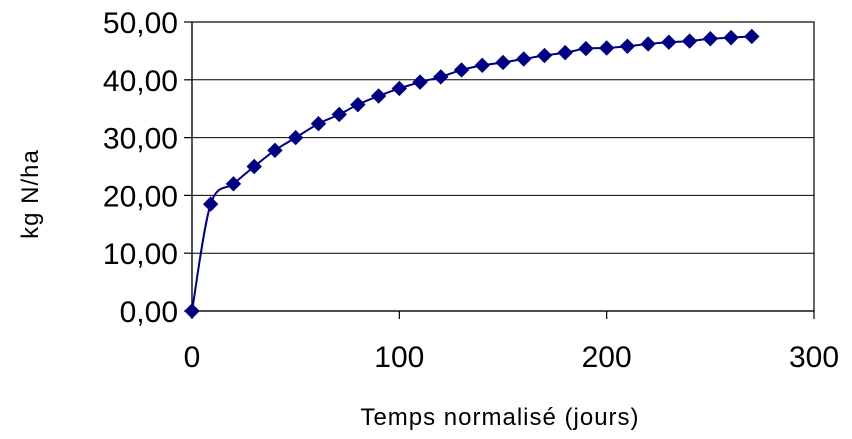 The height and width of the screenshot is (439, 852). Describe the element at coordinates (140, 81) in the screenshot. I see `y-tick-label: 40,00` at that location.